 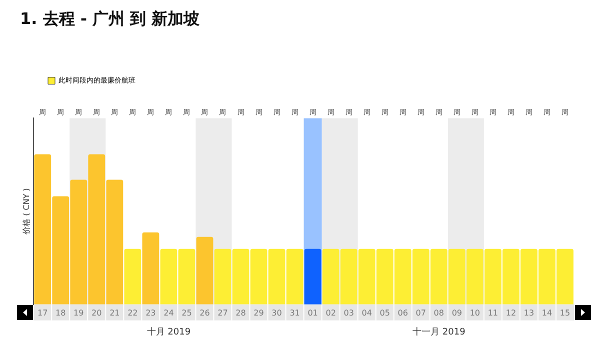 What do you see at coordinates (511, 313) in the screenshot?
I see `x-tick-label: 12` at bounding box center [511, 313].